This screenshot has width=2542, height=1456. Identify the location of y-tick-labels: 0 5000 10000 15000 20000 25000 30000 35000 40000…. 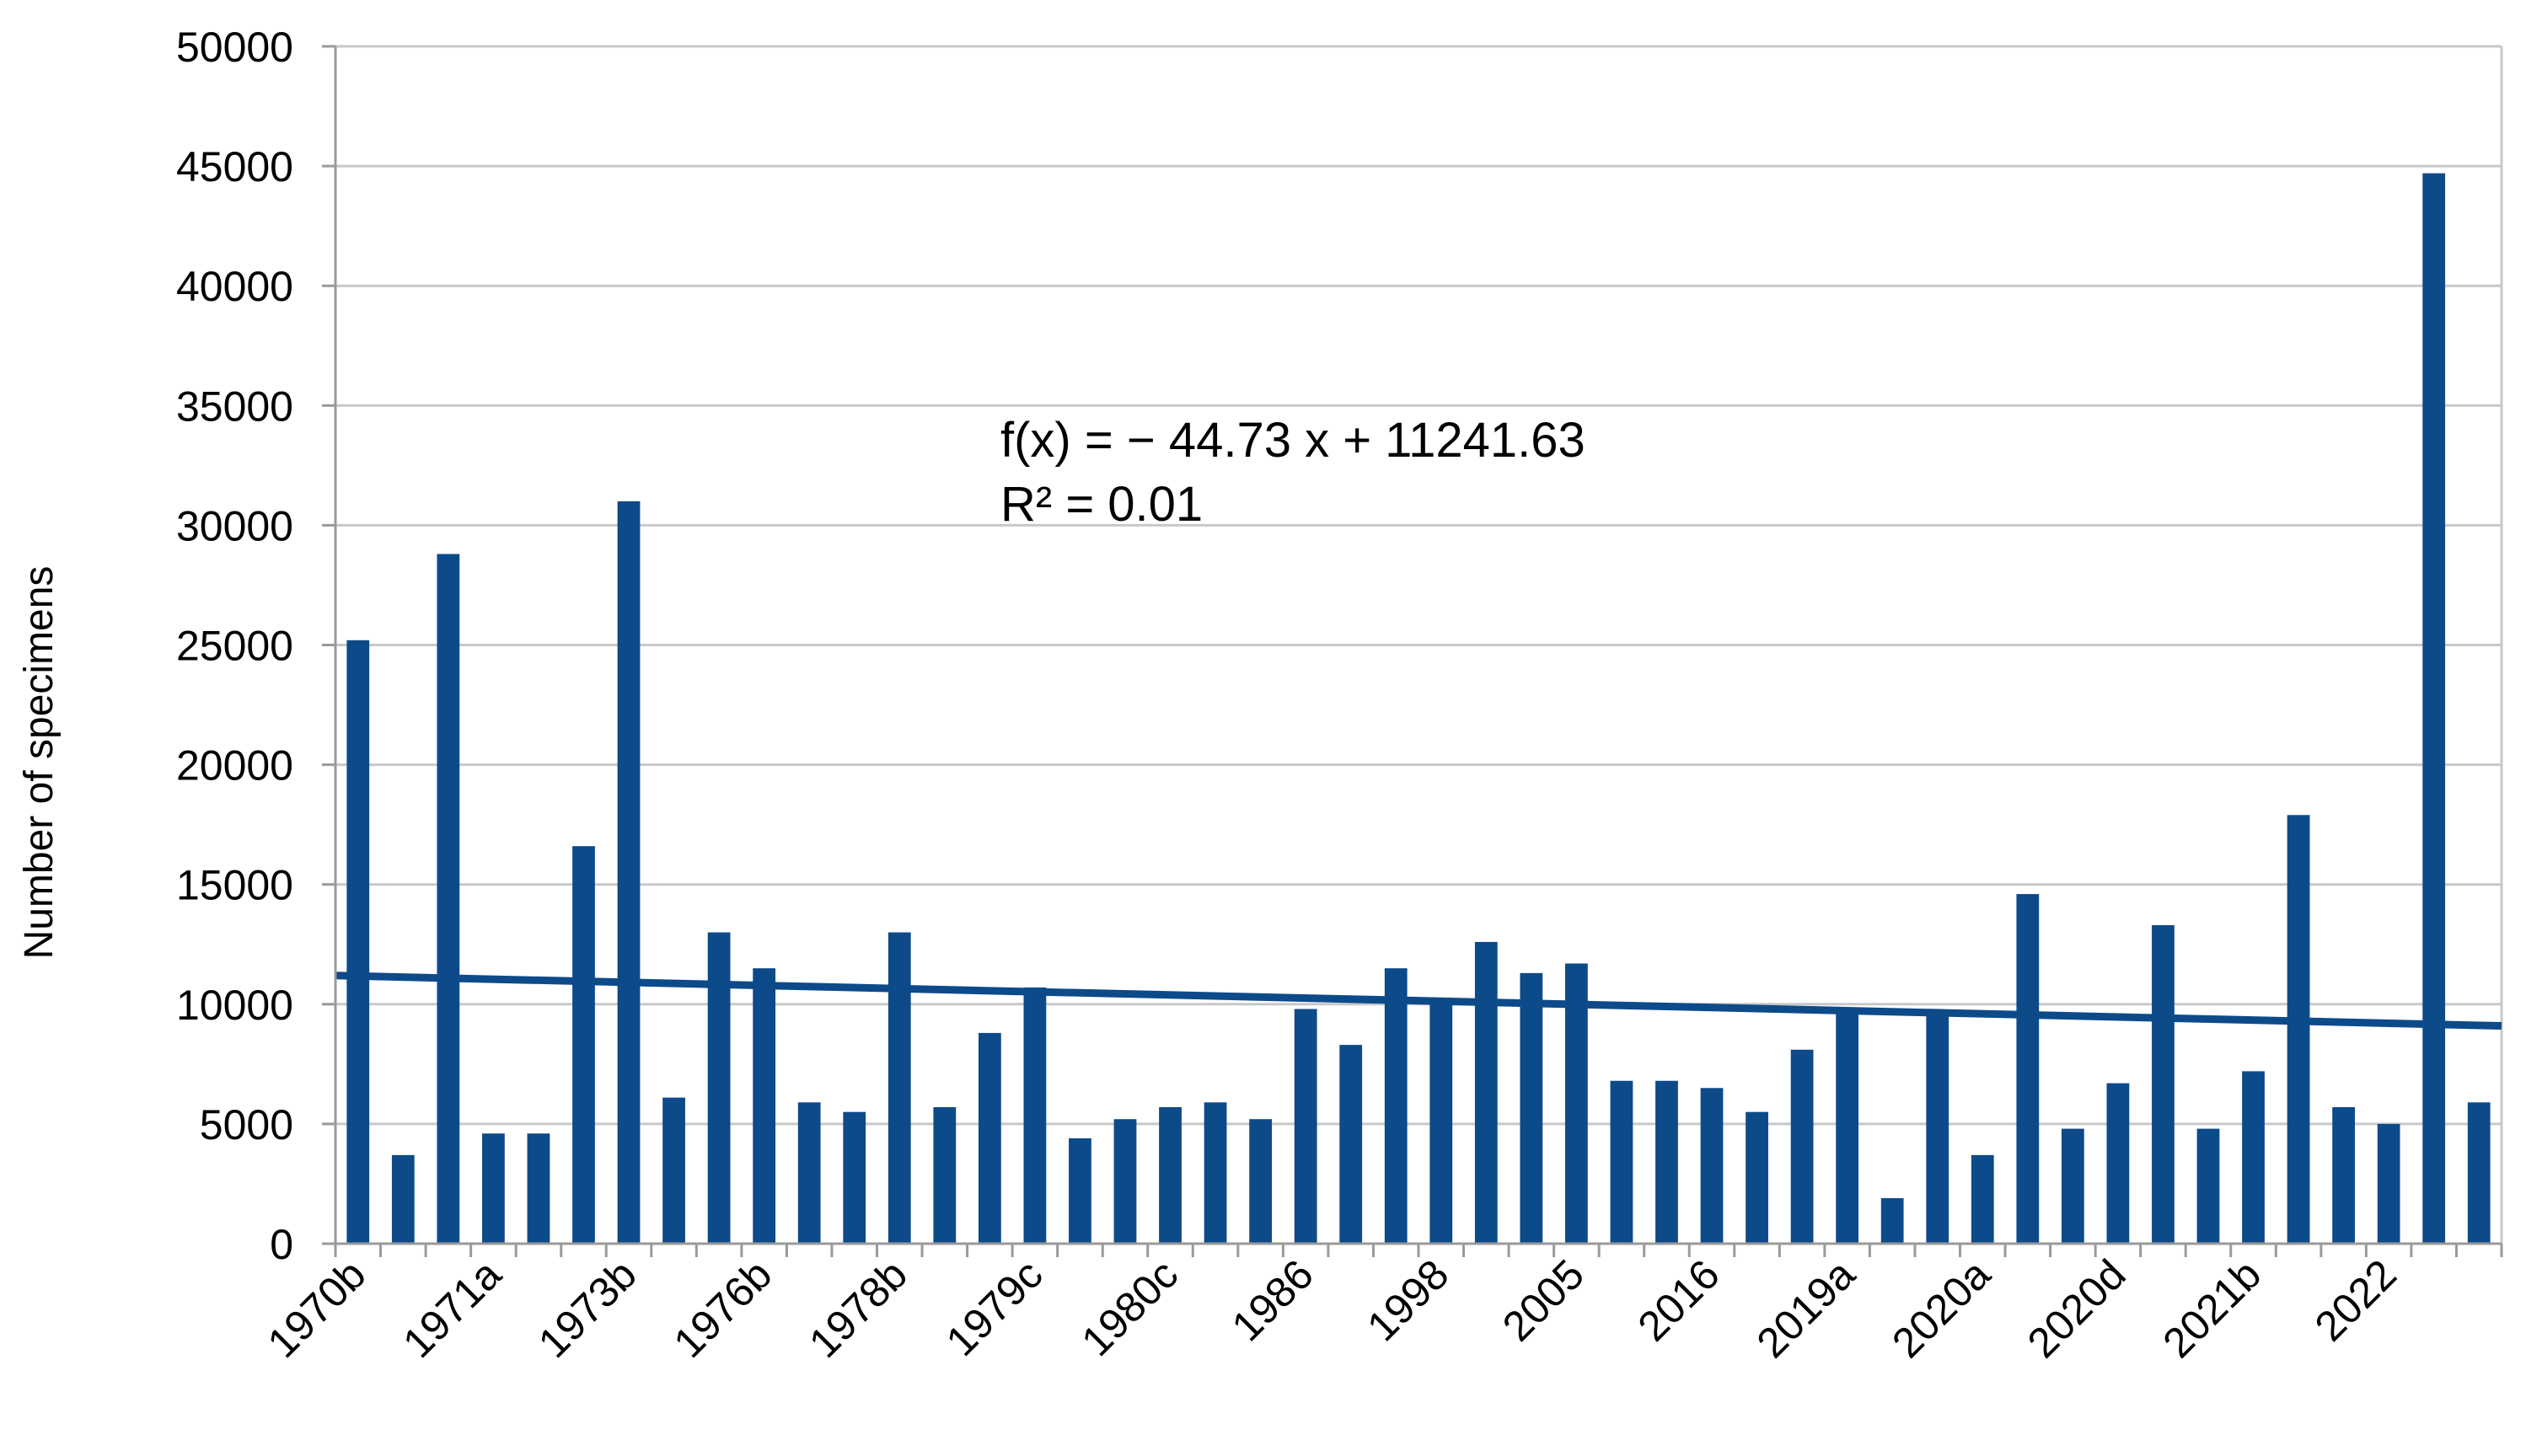
(235, 646).